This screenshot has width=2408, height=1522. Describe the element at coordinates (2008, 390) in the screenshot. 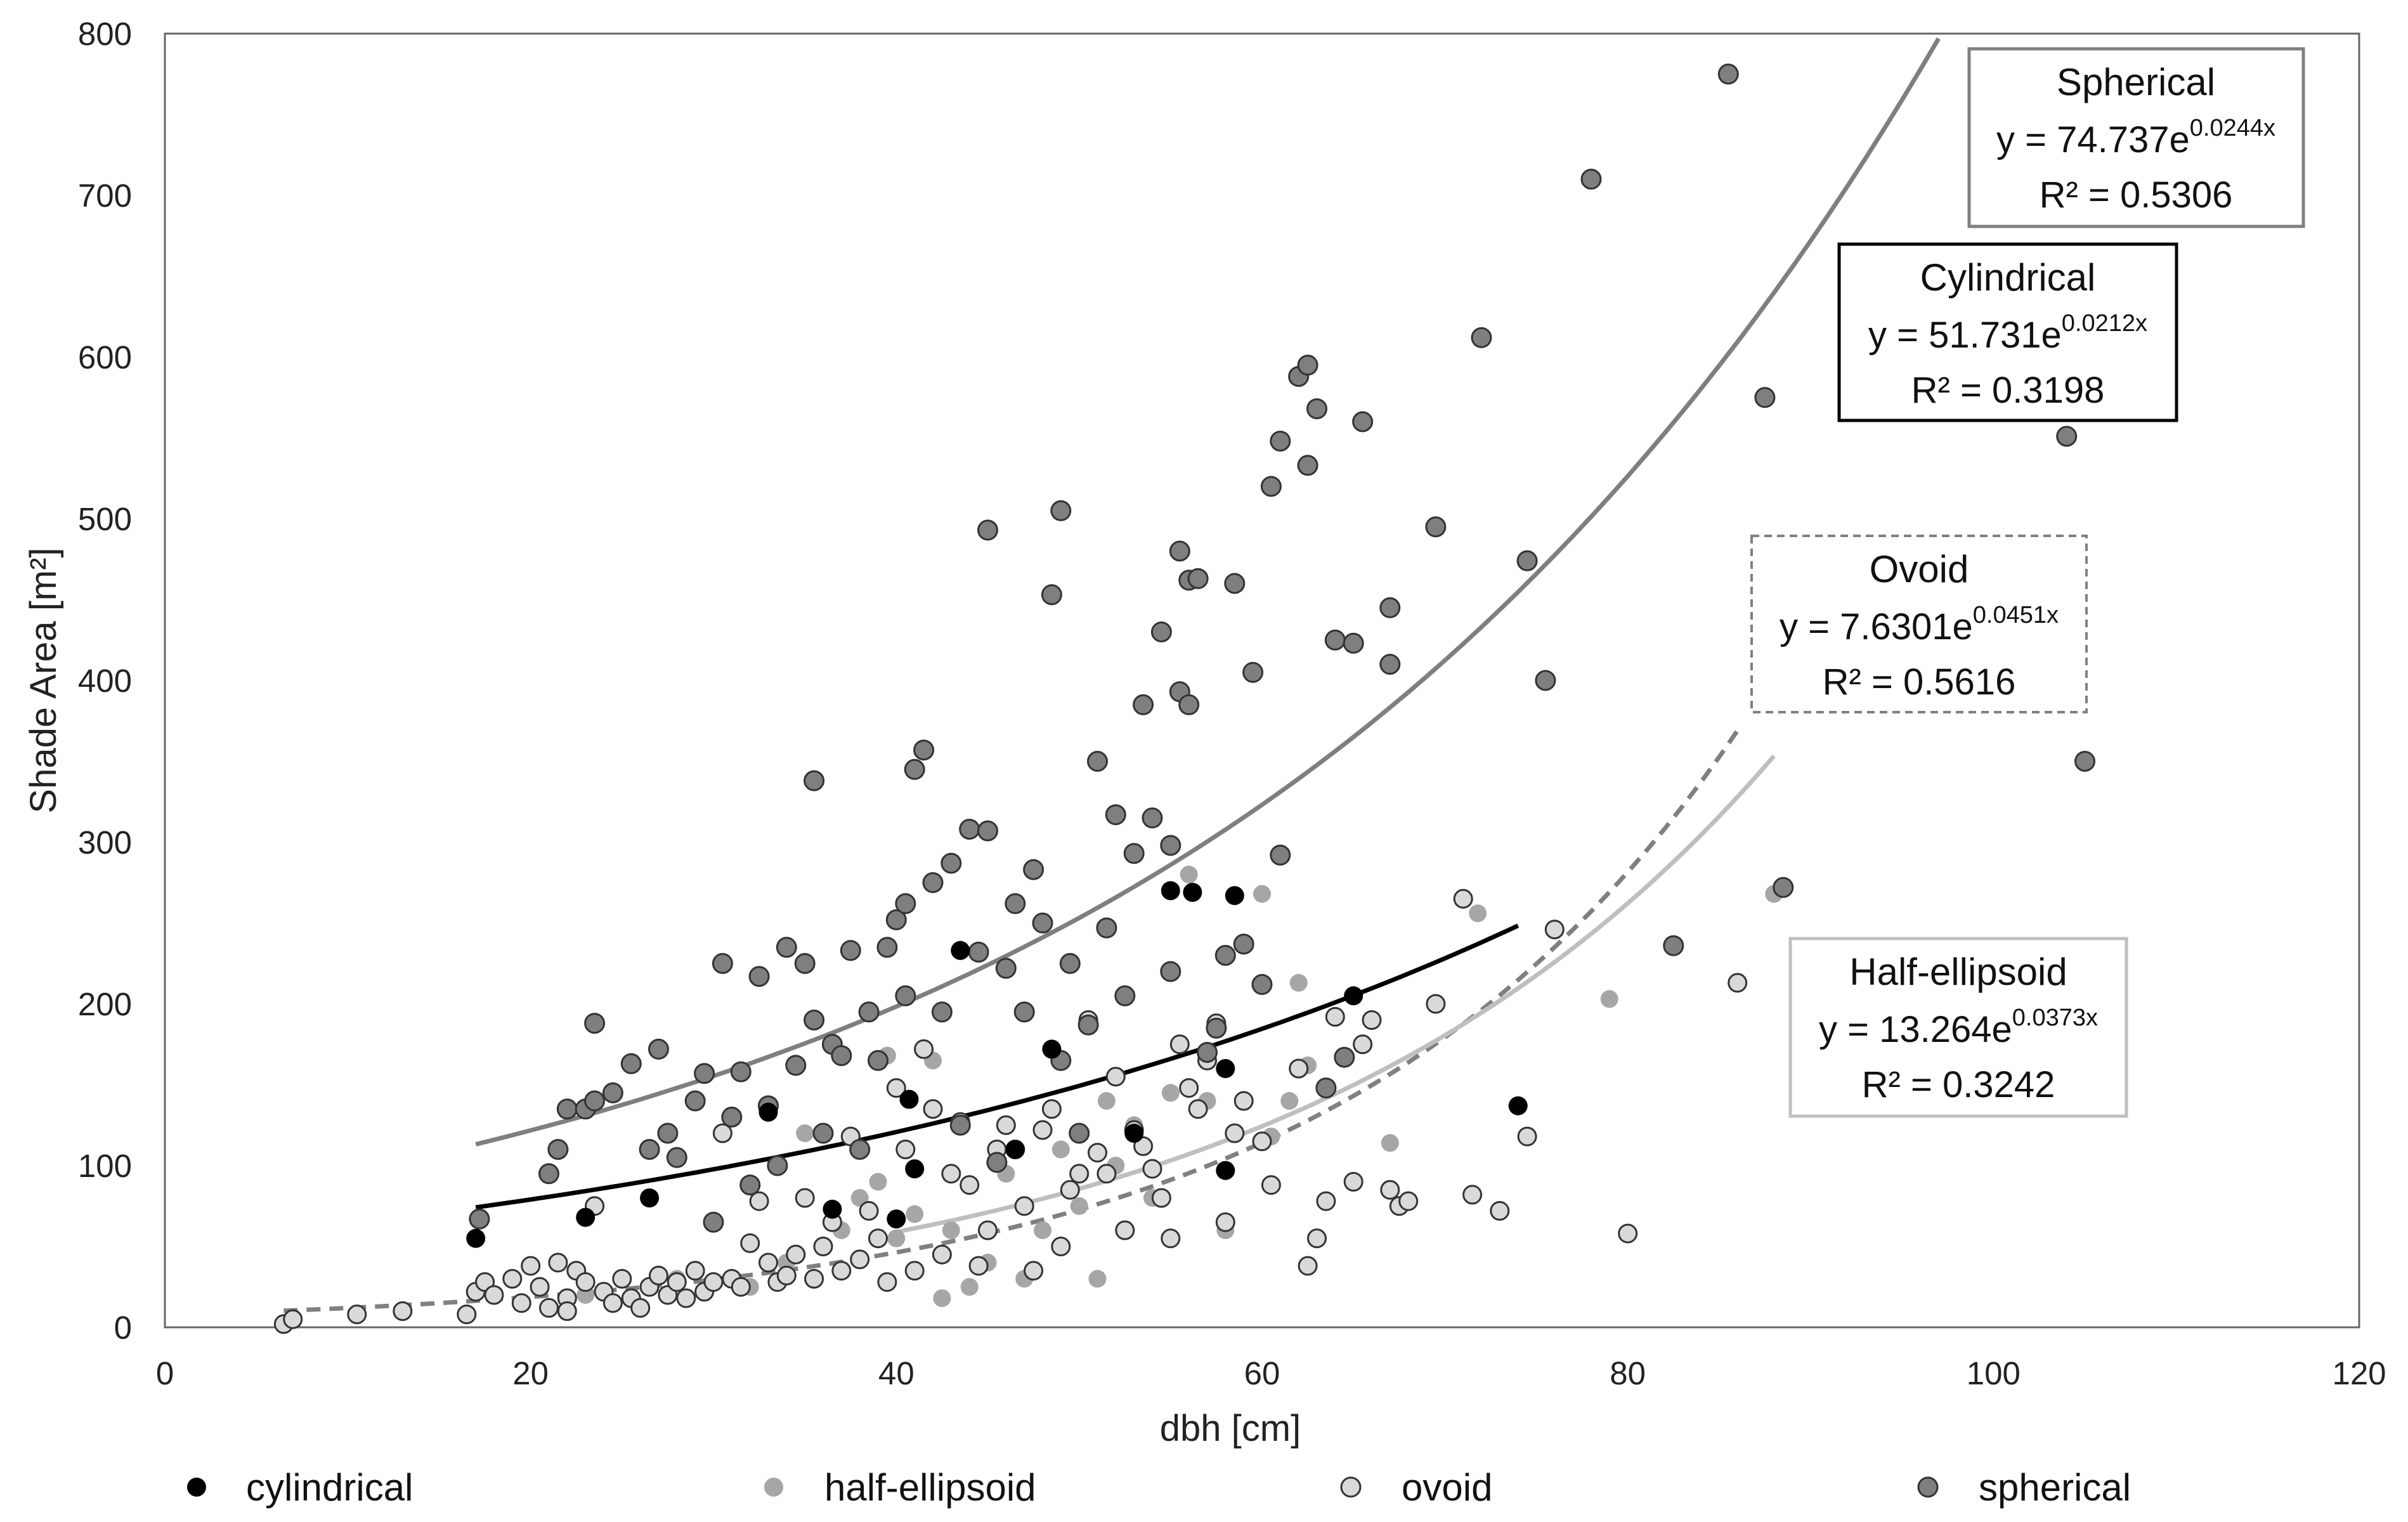

I see `r2-cylindrical: R² = 0.3198` at that location.